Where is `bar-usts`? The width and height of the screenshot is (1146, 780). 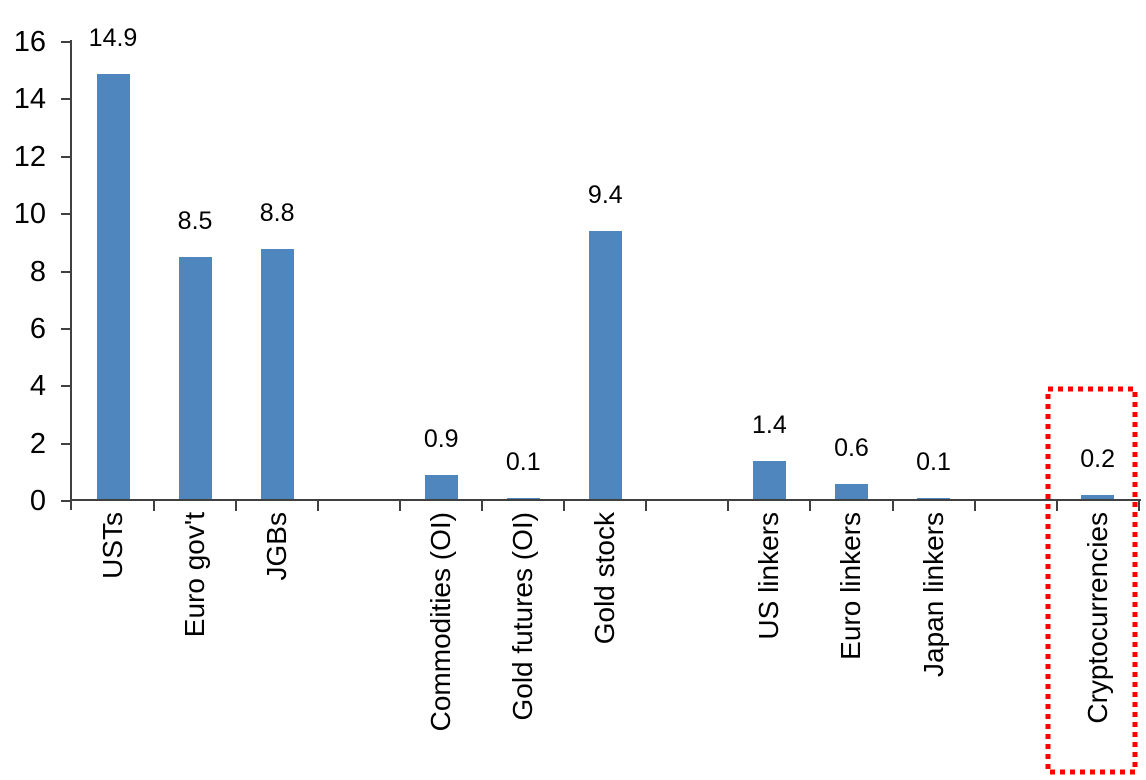 bar-usts is located at coordinates (113, 287).